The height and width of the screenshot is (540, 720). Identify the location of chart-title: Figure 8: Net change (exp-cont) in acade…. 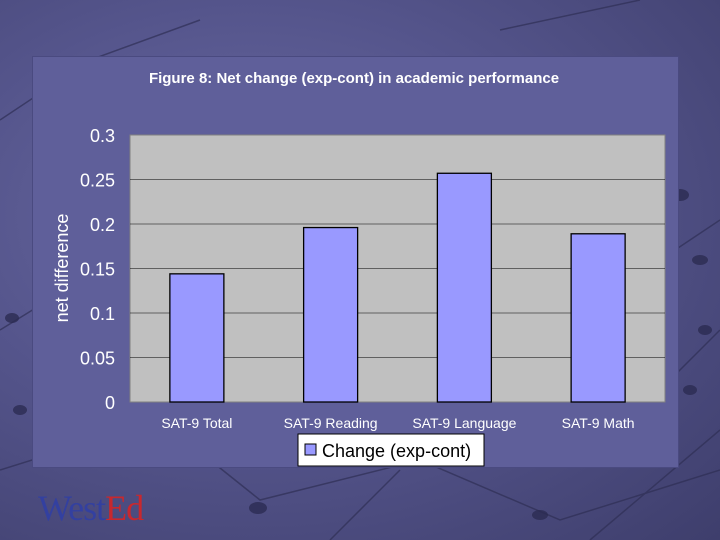
(354, 78).